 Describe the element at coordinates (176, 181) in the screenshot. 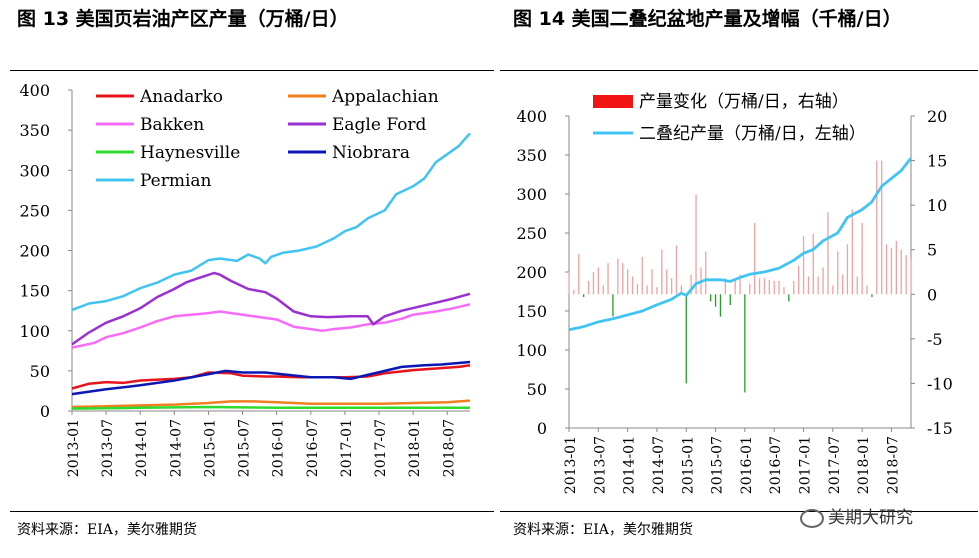

I see `legend-label: Permian` at that location.